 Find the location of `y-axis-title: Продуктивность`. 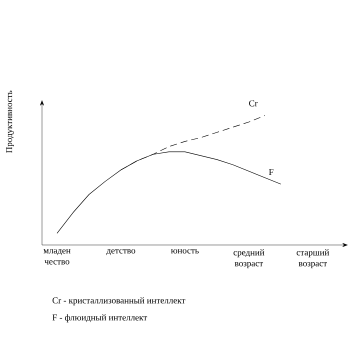

y-axis-title: Продуктивность is located at coordinates (10, 121).